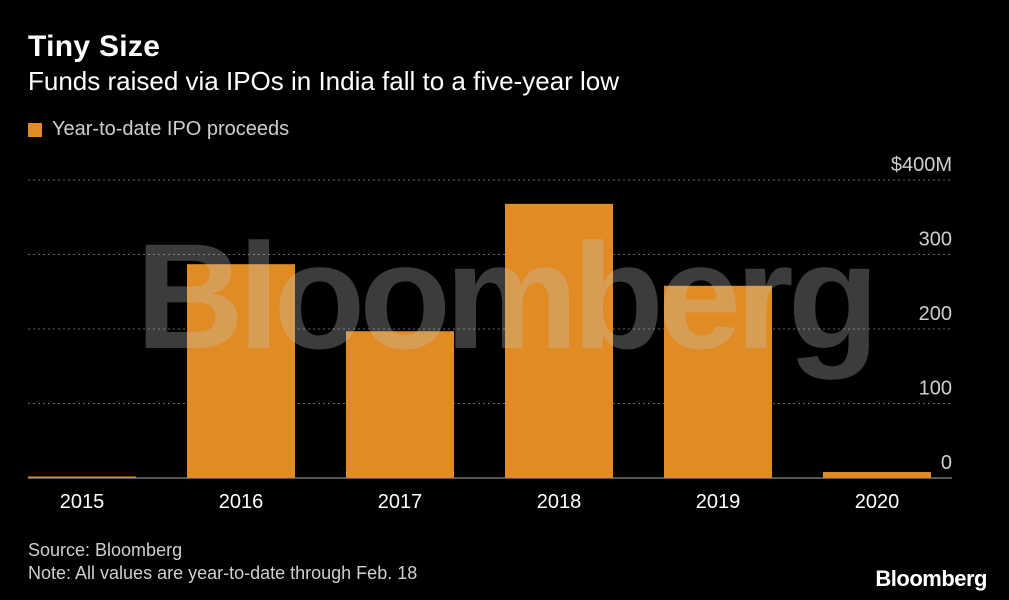 This screenshot has height=600, width=1009. What do you see at coordinates (105, 550) in the screenshot?
I see `source-note: Source: Bloomberg` at bounding box center [105, 550].